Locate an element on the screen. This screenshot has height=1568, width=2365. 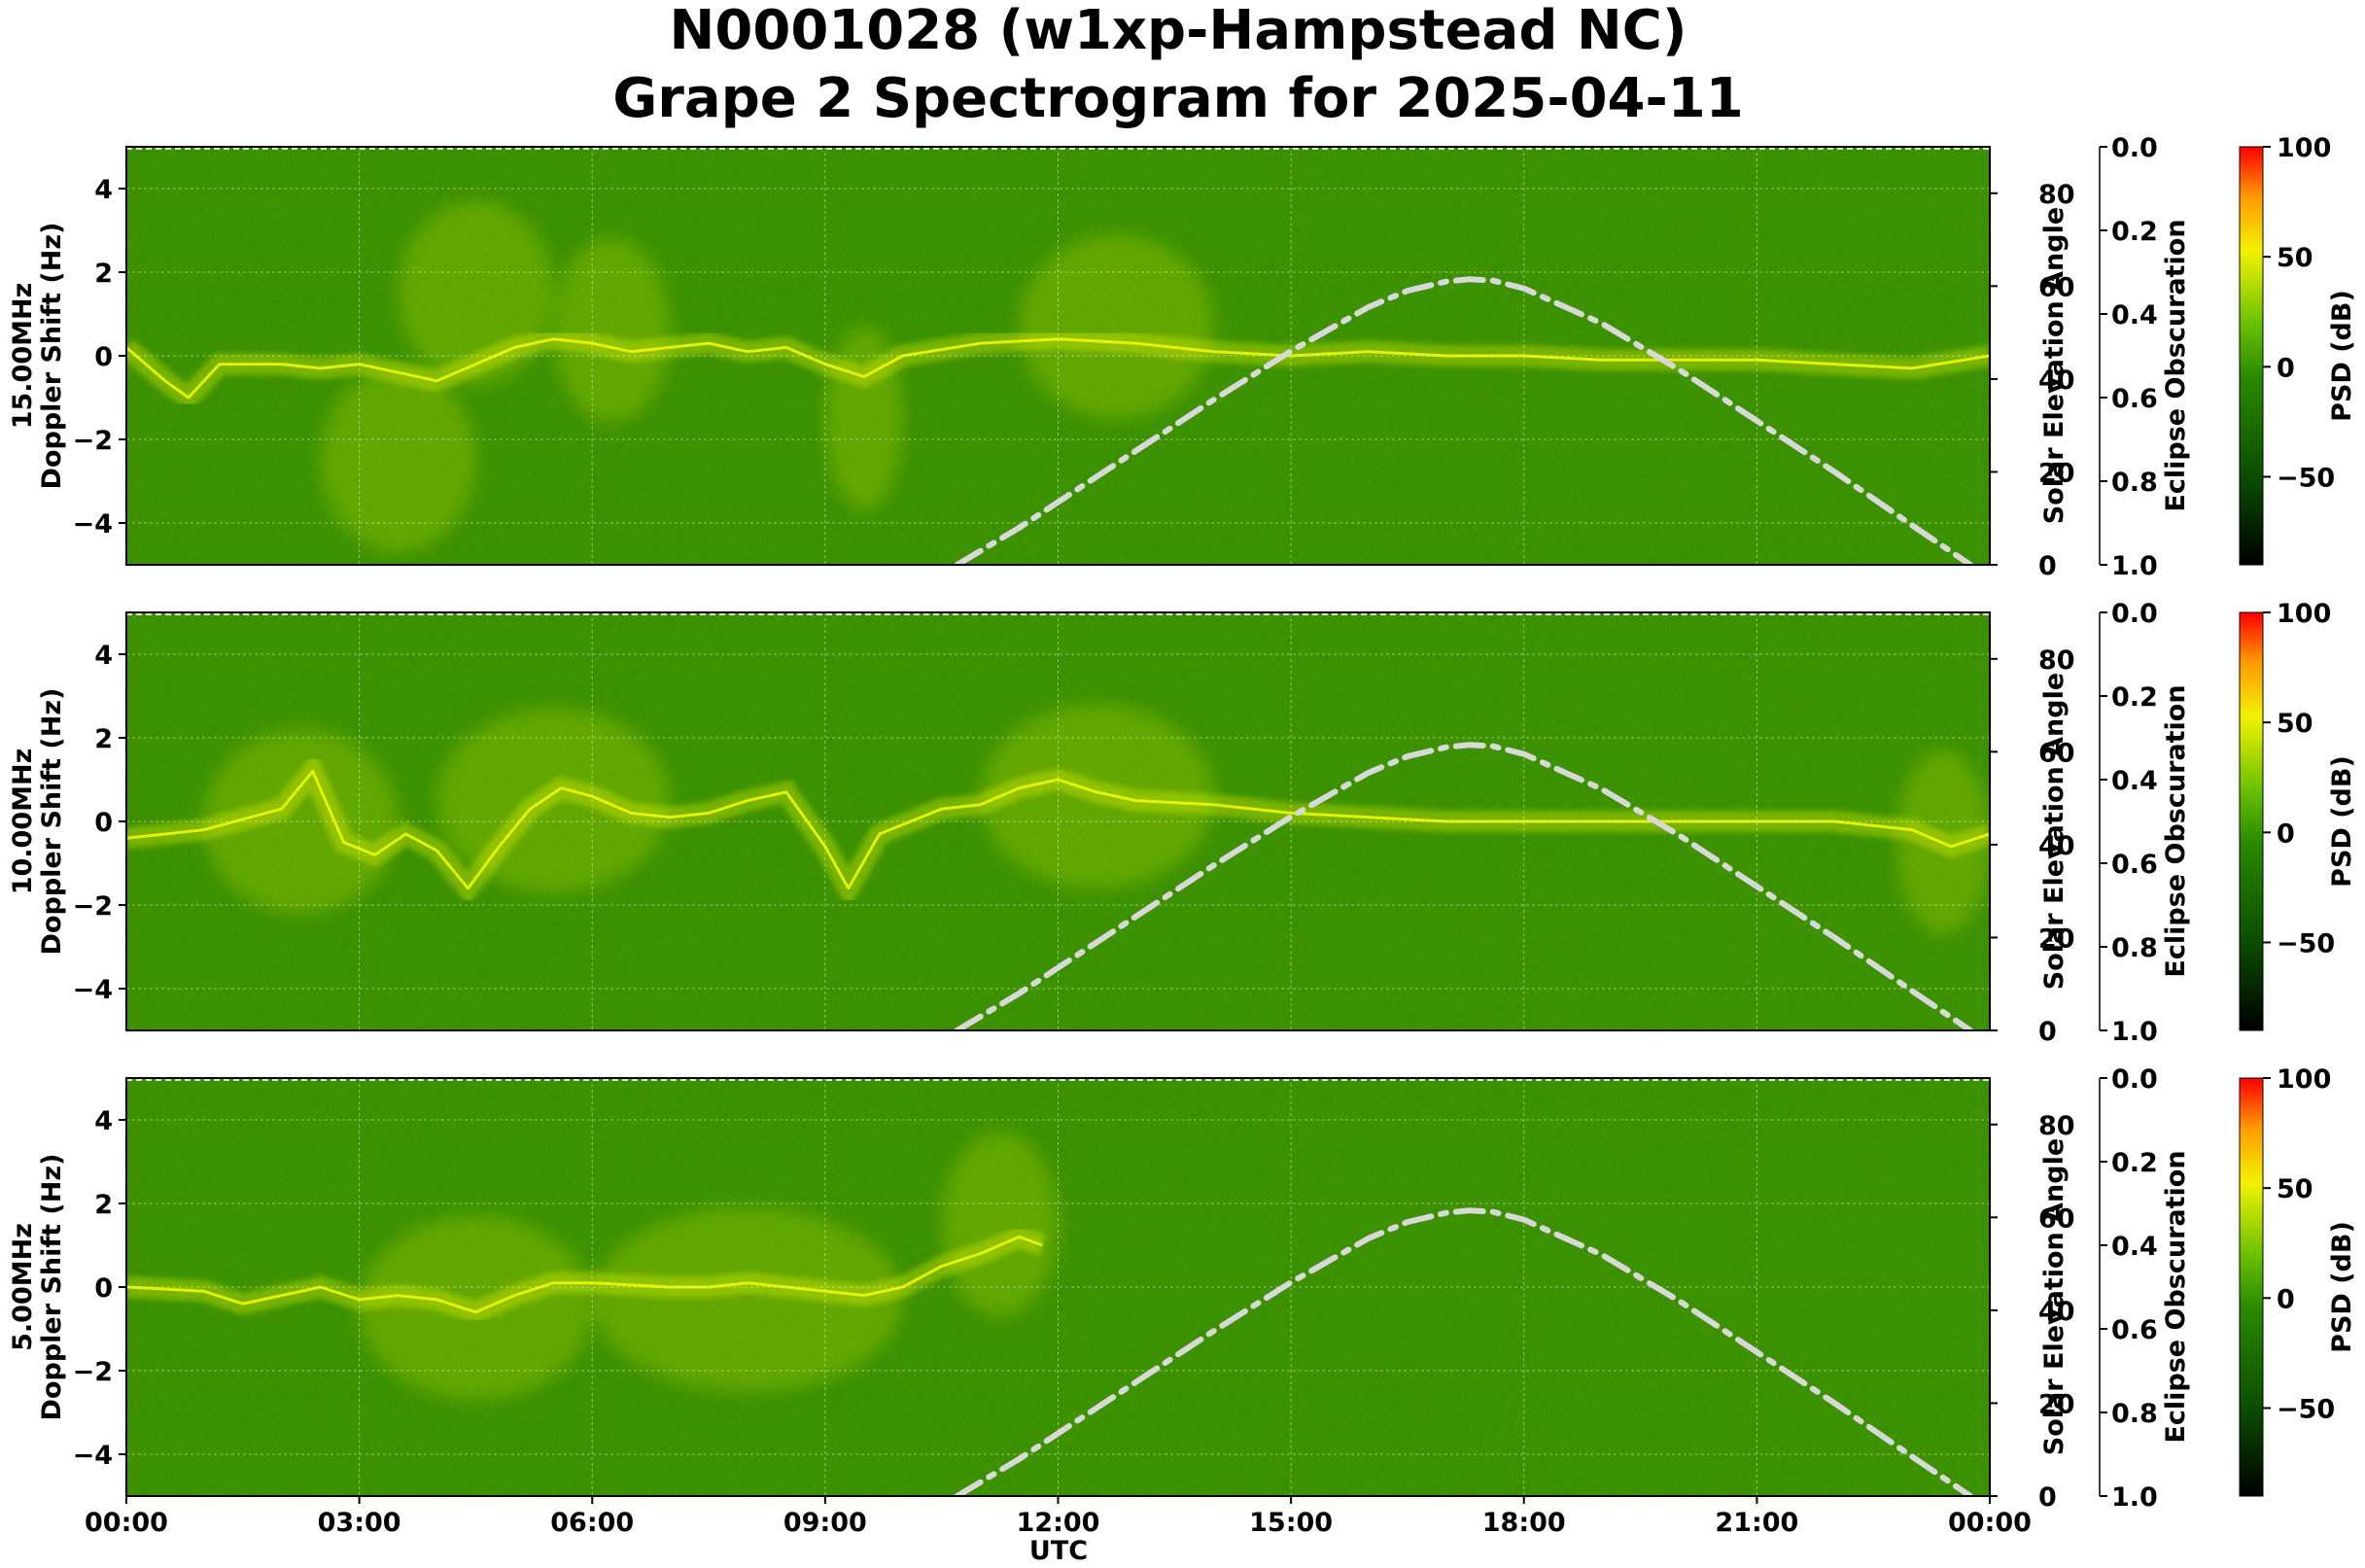
x-tick-label: 18:00 is located at coordinates (1524, 1523).